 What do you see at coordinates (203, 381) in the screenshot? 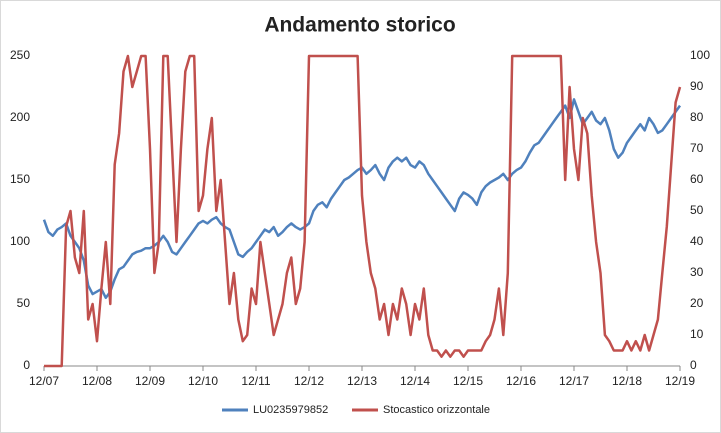
I see `x-tick-label: 12/10` at bounding box center [203, 381].